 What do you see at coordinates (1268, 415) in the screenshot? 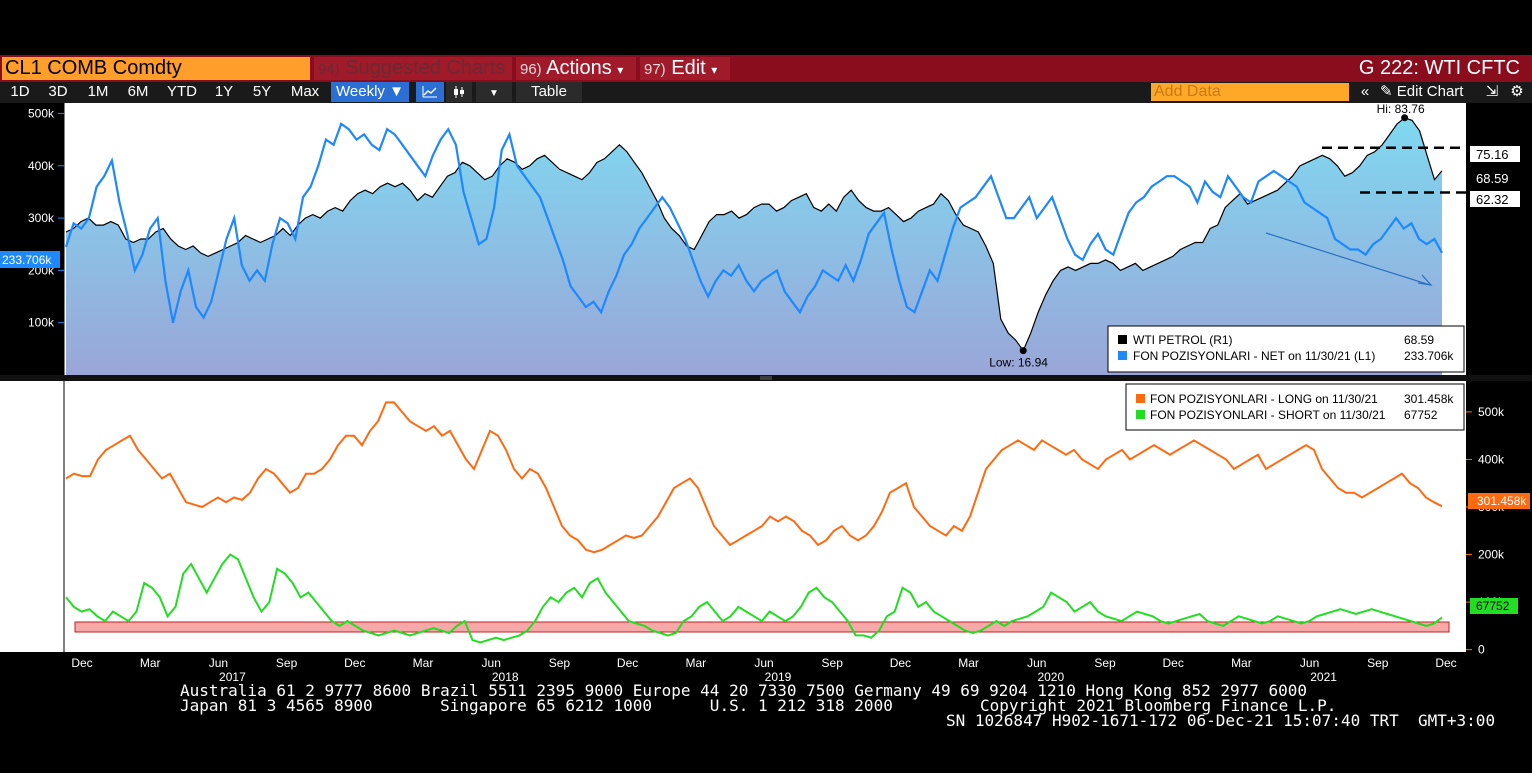
I see `legend-short-name: FON POZISYONLARI - SHORT on 11/30/21` at bounding box center [1268, 415].